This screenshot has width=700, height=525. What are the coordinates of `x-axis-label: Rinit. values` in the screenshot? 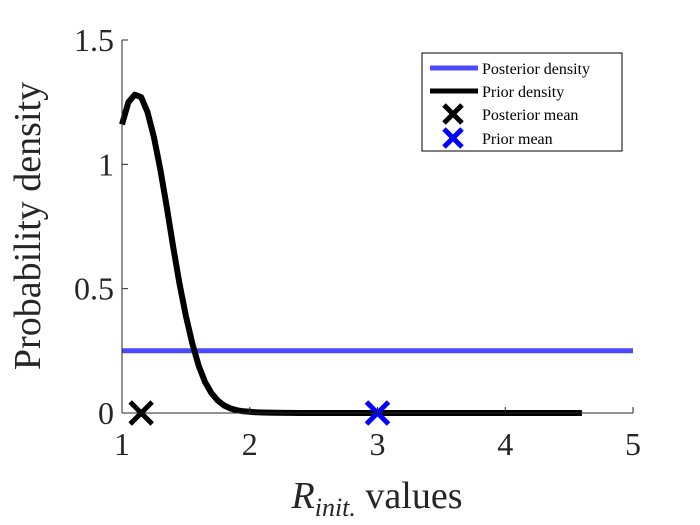 It's located at (377, 498).